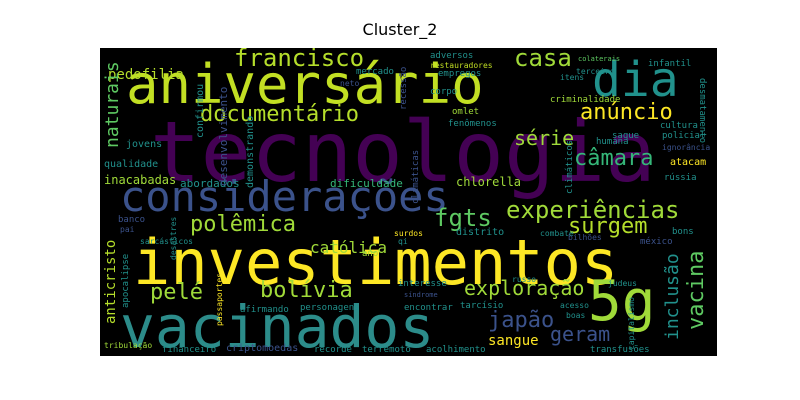 This screenshot has width=800, height=400. Describe the element at coordinates (461, 65) in the screenshot. I see `word-restauradores: restauradores` at that location.